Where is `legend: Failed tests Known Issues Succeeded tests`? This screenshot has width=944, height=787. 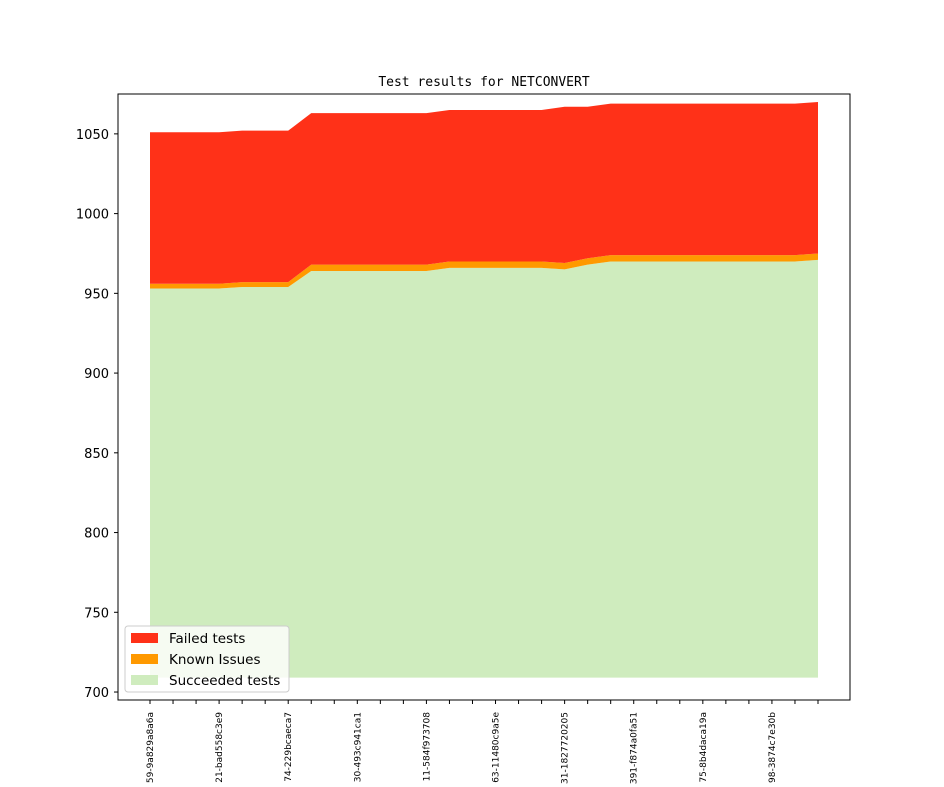 legend: Failed tests Known Issues Succeeded tests is located at coordinates (207, 659).